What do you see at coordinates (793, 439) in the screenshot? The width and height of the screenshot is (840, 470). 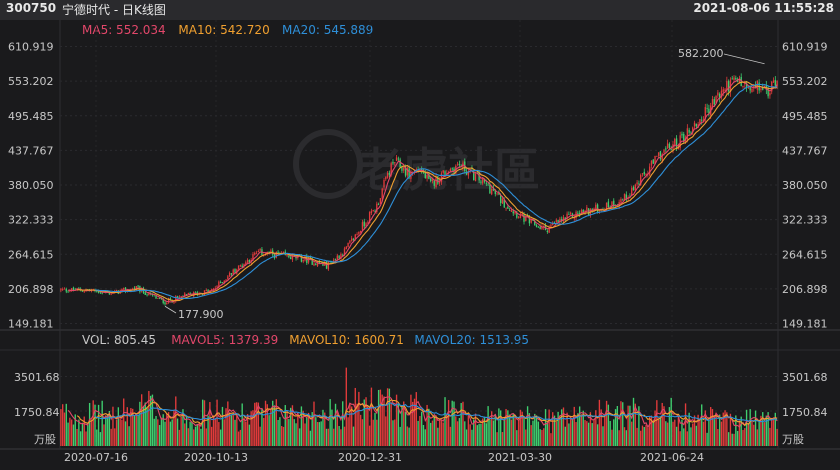 I see `vol-unit-right: 万股` at bounding box center [793, 439].